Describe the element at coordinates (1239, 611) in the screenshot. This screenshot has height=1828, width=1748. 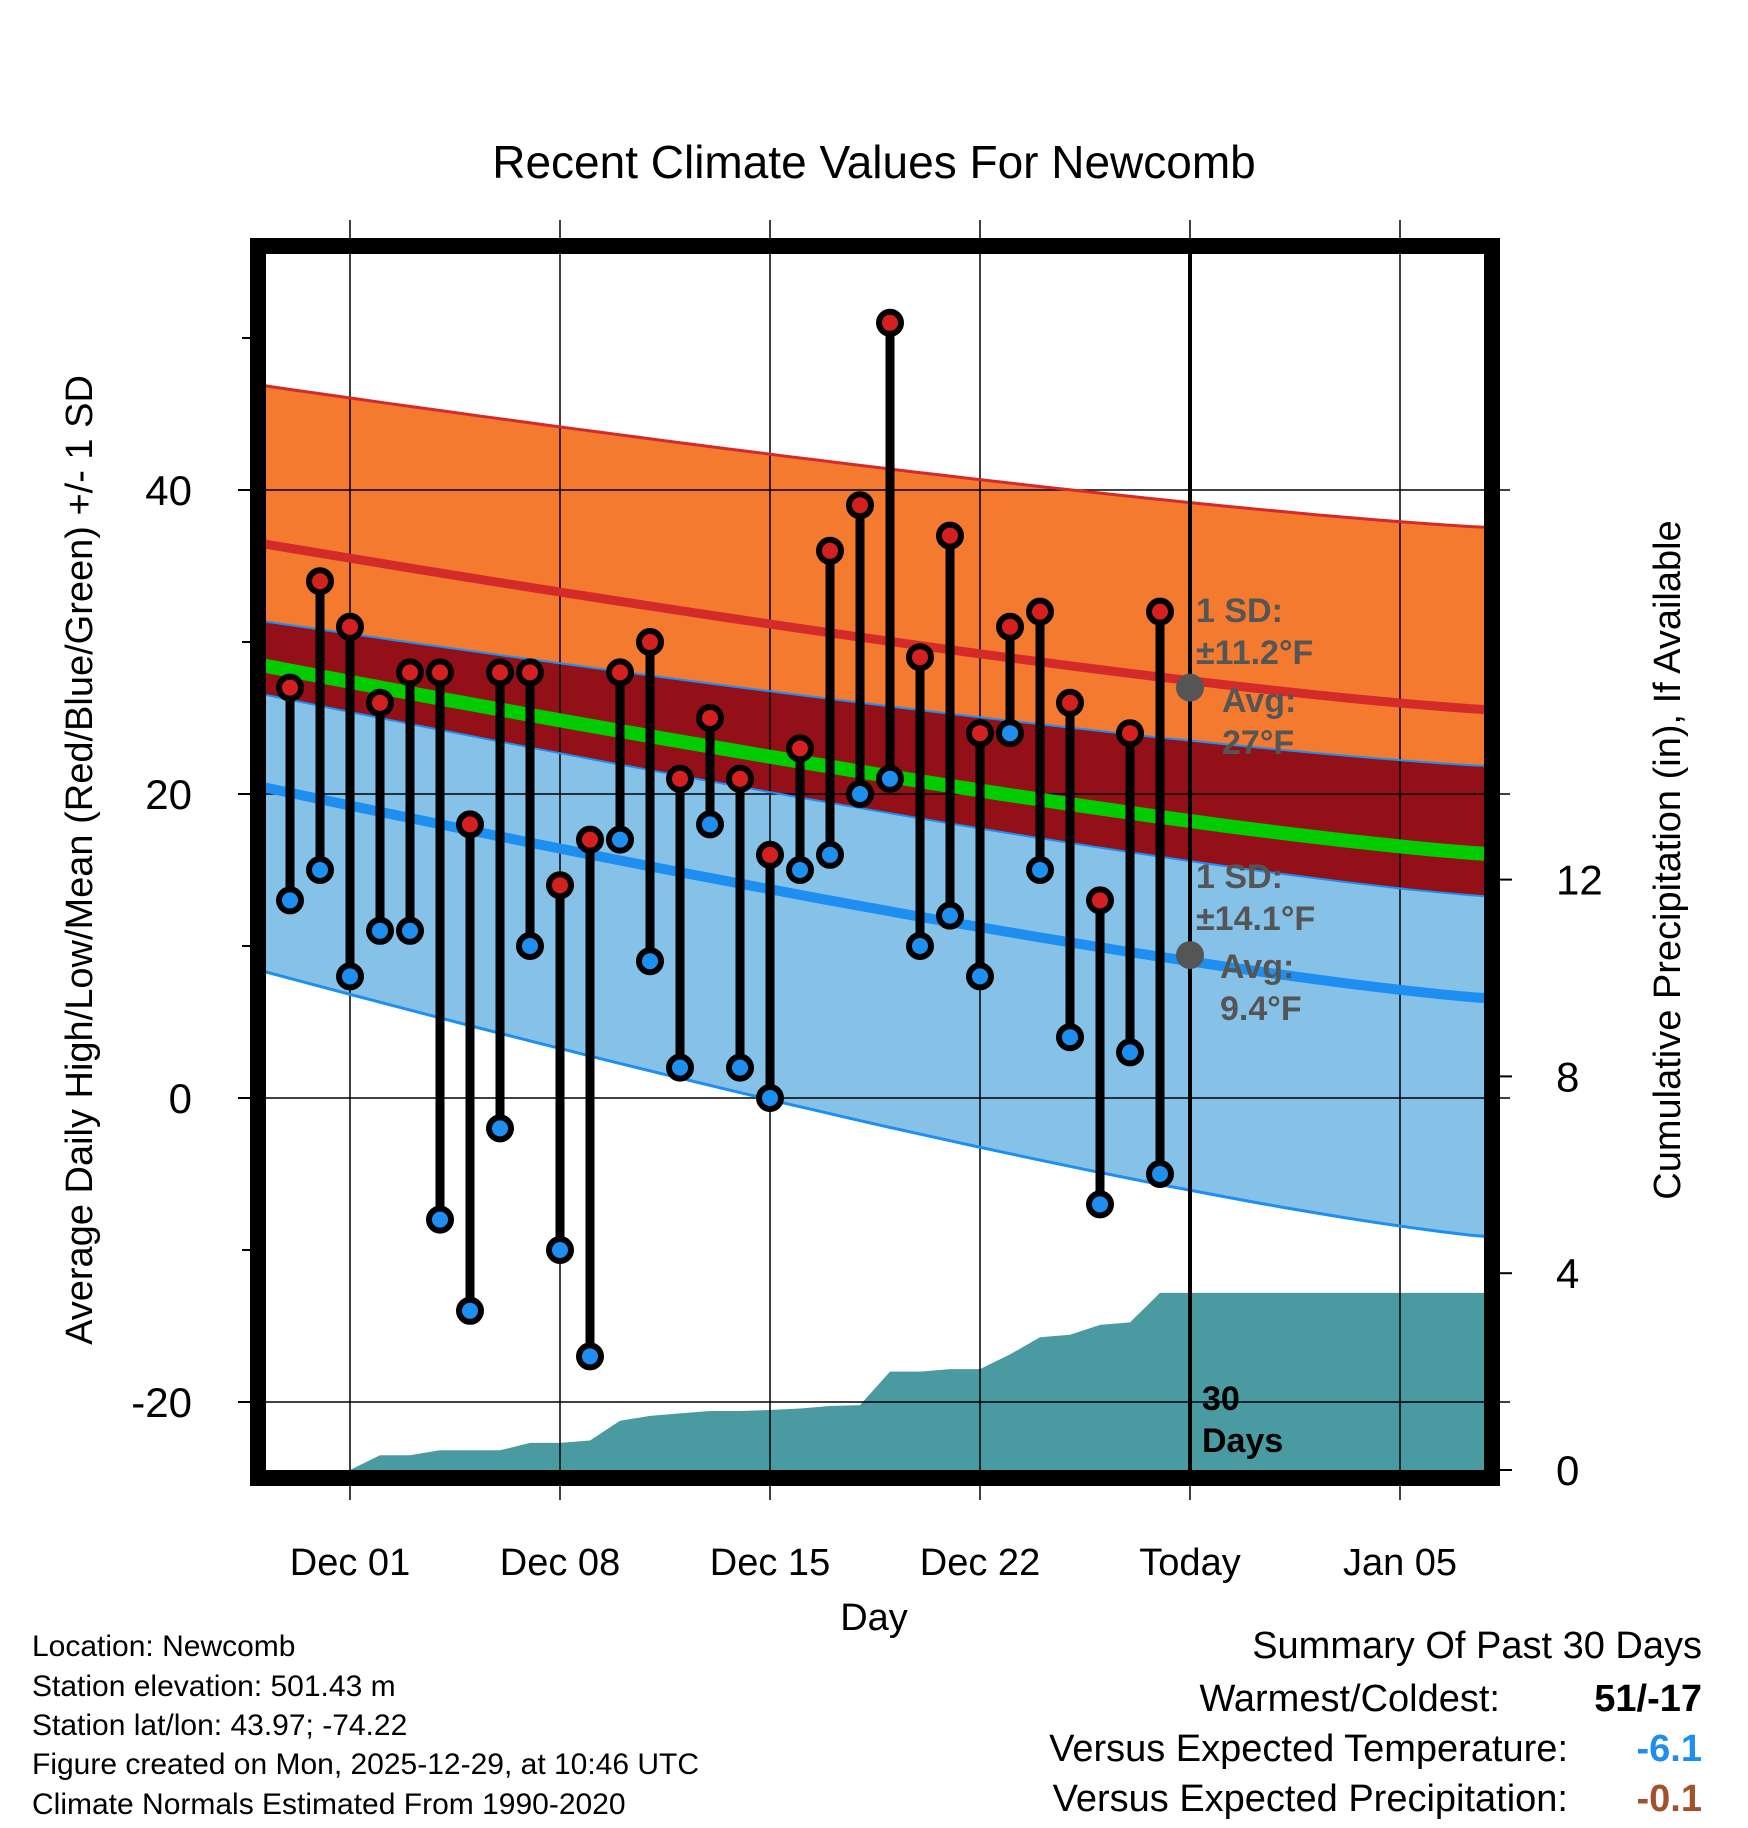
I see `high-sd-label: 1 SD:` at that location.